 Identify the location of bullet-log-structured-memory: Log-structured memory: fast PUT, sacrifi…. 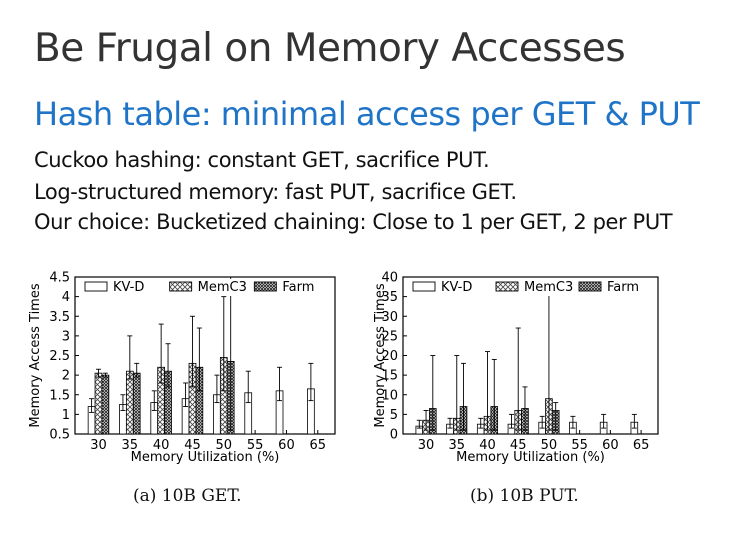
(275, 192).